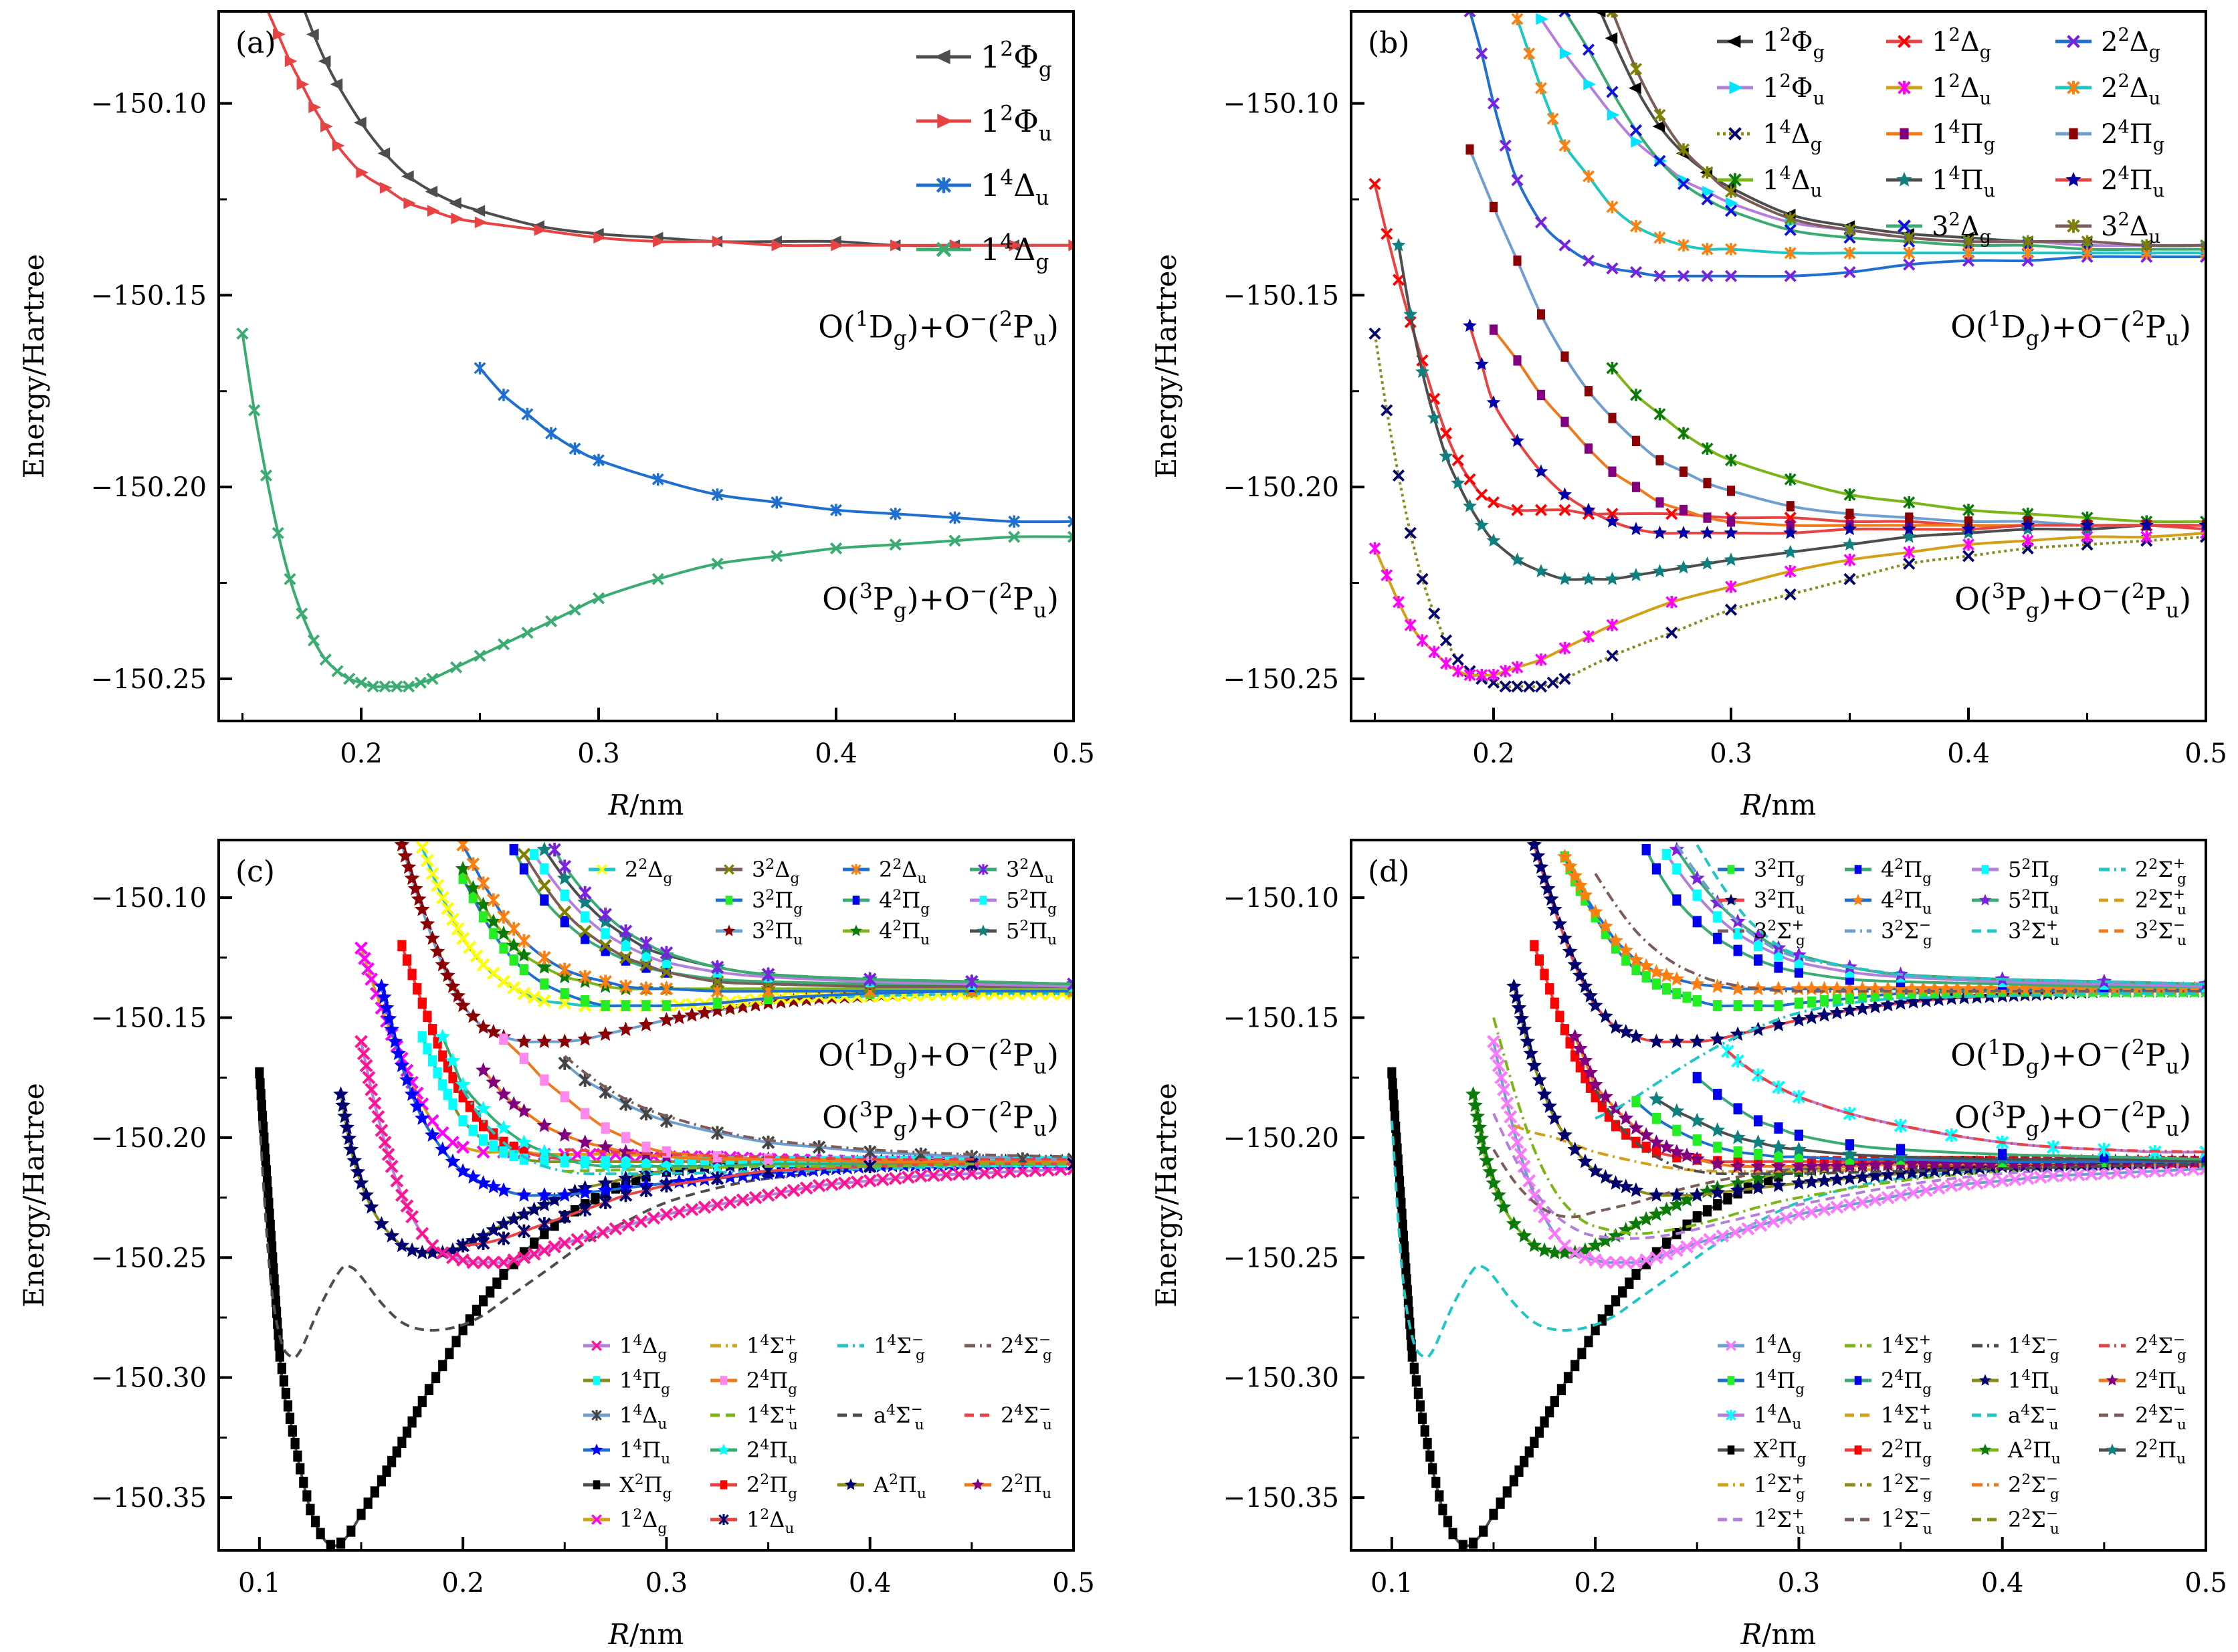 The image size is (2238, 1652). I want to click on series-markers, so click(667, 131).